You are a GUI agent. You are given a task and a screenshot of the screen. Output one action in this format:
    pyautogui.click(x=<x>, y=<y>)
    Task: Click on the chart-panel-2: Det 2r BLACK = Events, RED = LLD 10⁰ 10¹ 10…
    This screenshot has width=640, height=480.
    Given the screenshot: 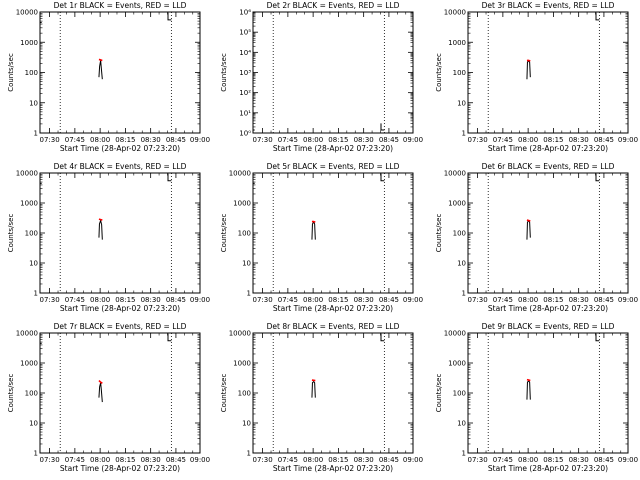 What is the action you would take?
    pyautogui.click(x=321, y=77)
    